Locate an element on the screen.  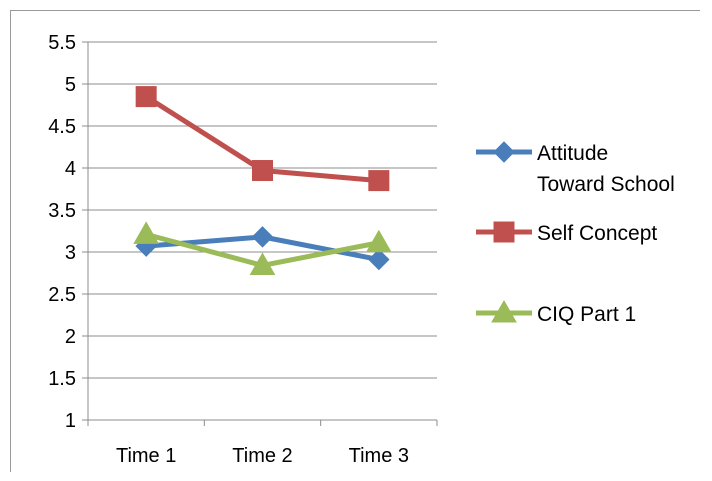
legend-label: CIQ Part 1 is located at coordinates (586, 314).